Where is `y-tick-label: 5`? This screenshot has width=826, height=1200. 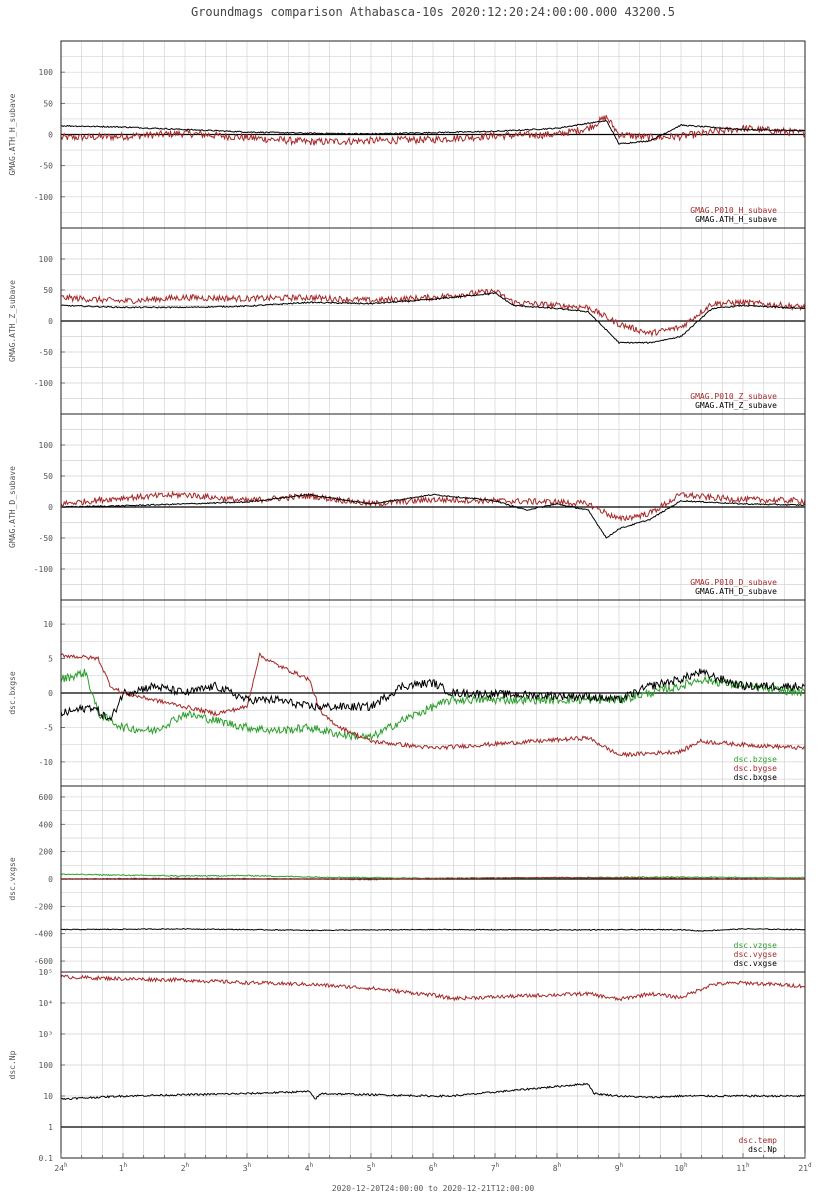 y-tick-label: 5 is located at coordinates (50, 659).